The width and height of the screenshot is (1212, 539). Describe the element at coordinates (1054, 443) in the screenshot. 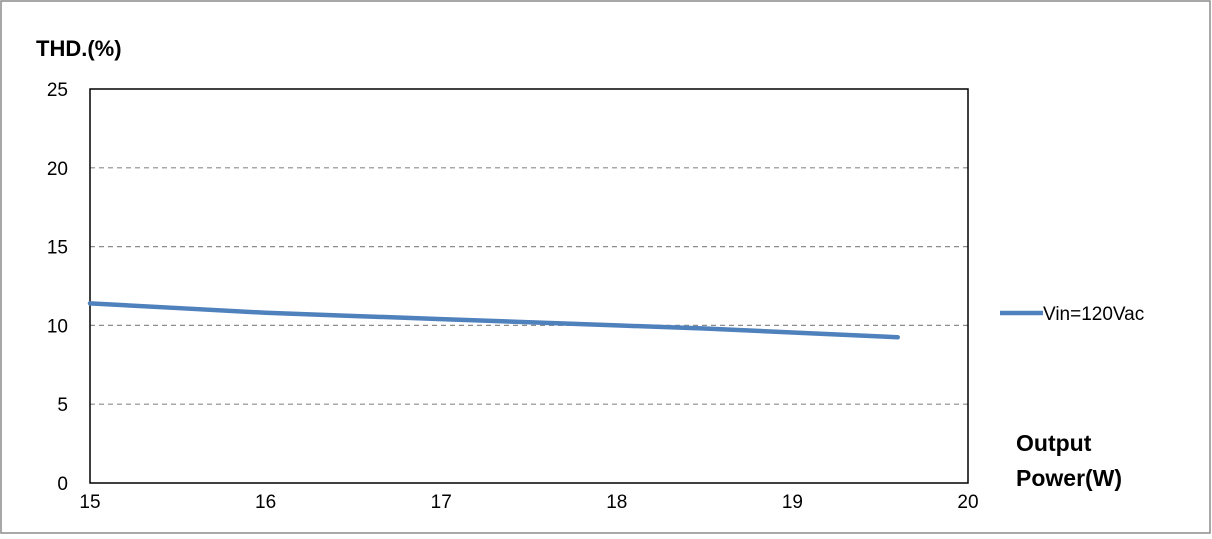

I see `x-axis-title-line-1: Output` at that location.